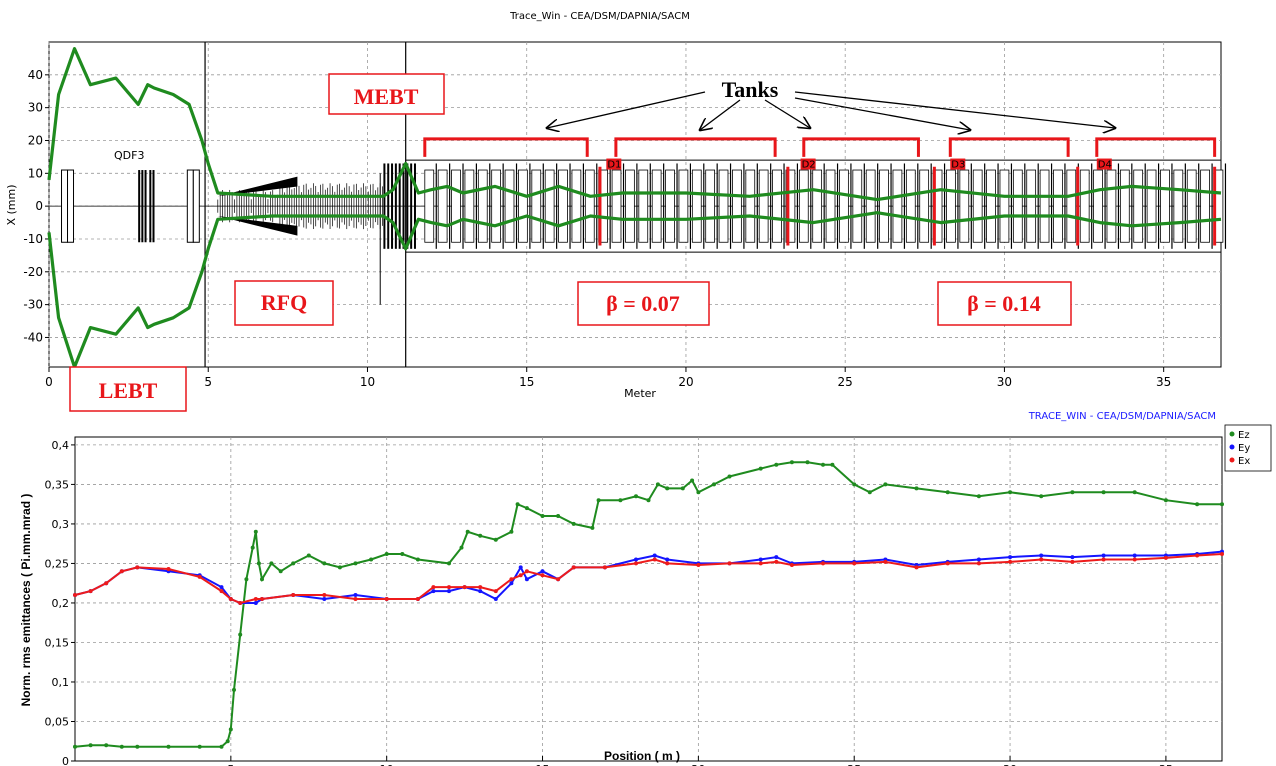 Image resolution: width=1276 pixels, height=766 pixels. What do you see at coordinates (386, 96) in the screenshot?
I see `mebt-label: MEBT` at bounding box center [386, 96].